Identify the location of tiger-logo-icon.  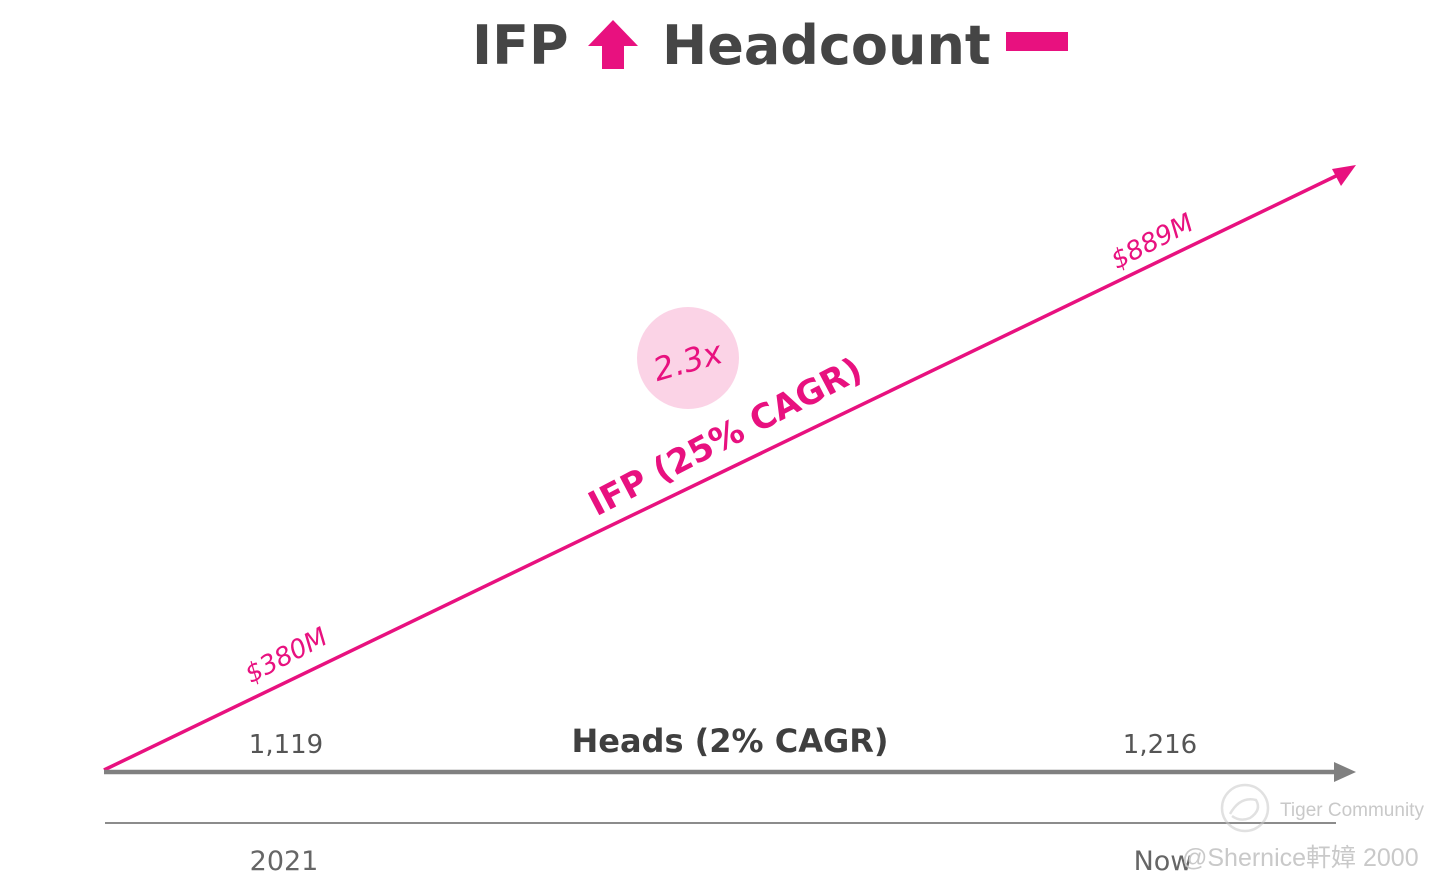
(1245, 808).